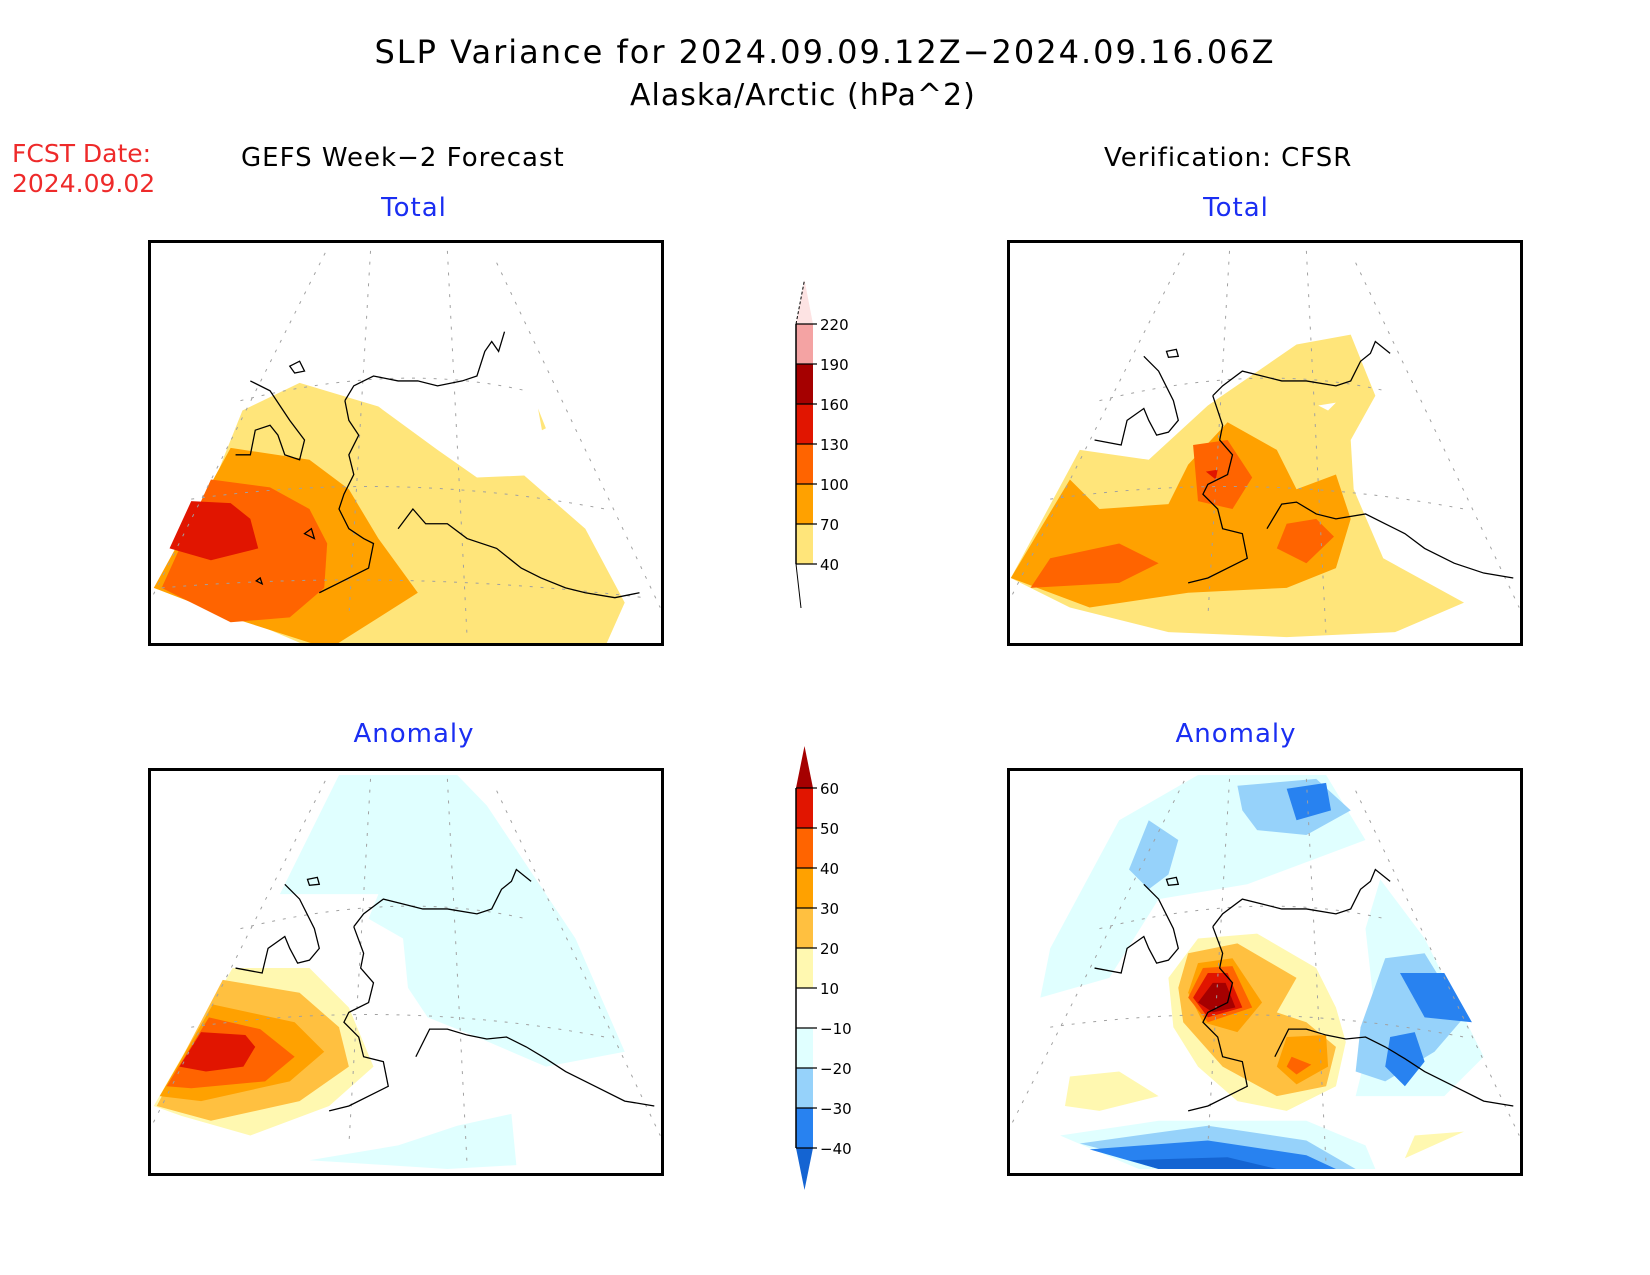 This screenshot has width=1650, height=1275. What do you see at coordinates (803, 95) in the screenshot?
I see `figure-subtitle: Alaska/Arctic (hPa^2)` at bounding box center [803, 95].